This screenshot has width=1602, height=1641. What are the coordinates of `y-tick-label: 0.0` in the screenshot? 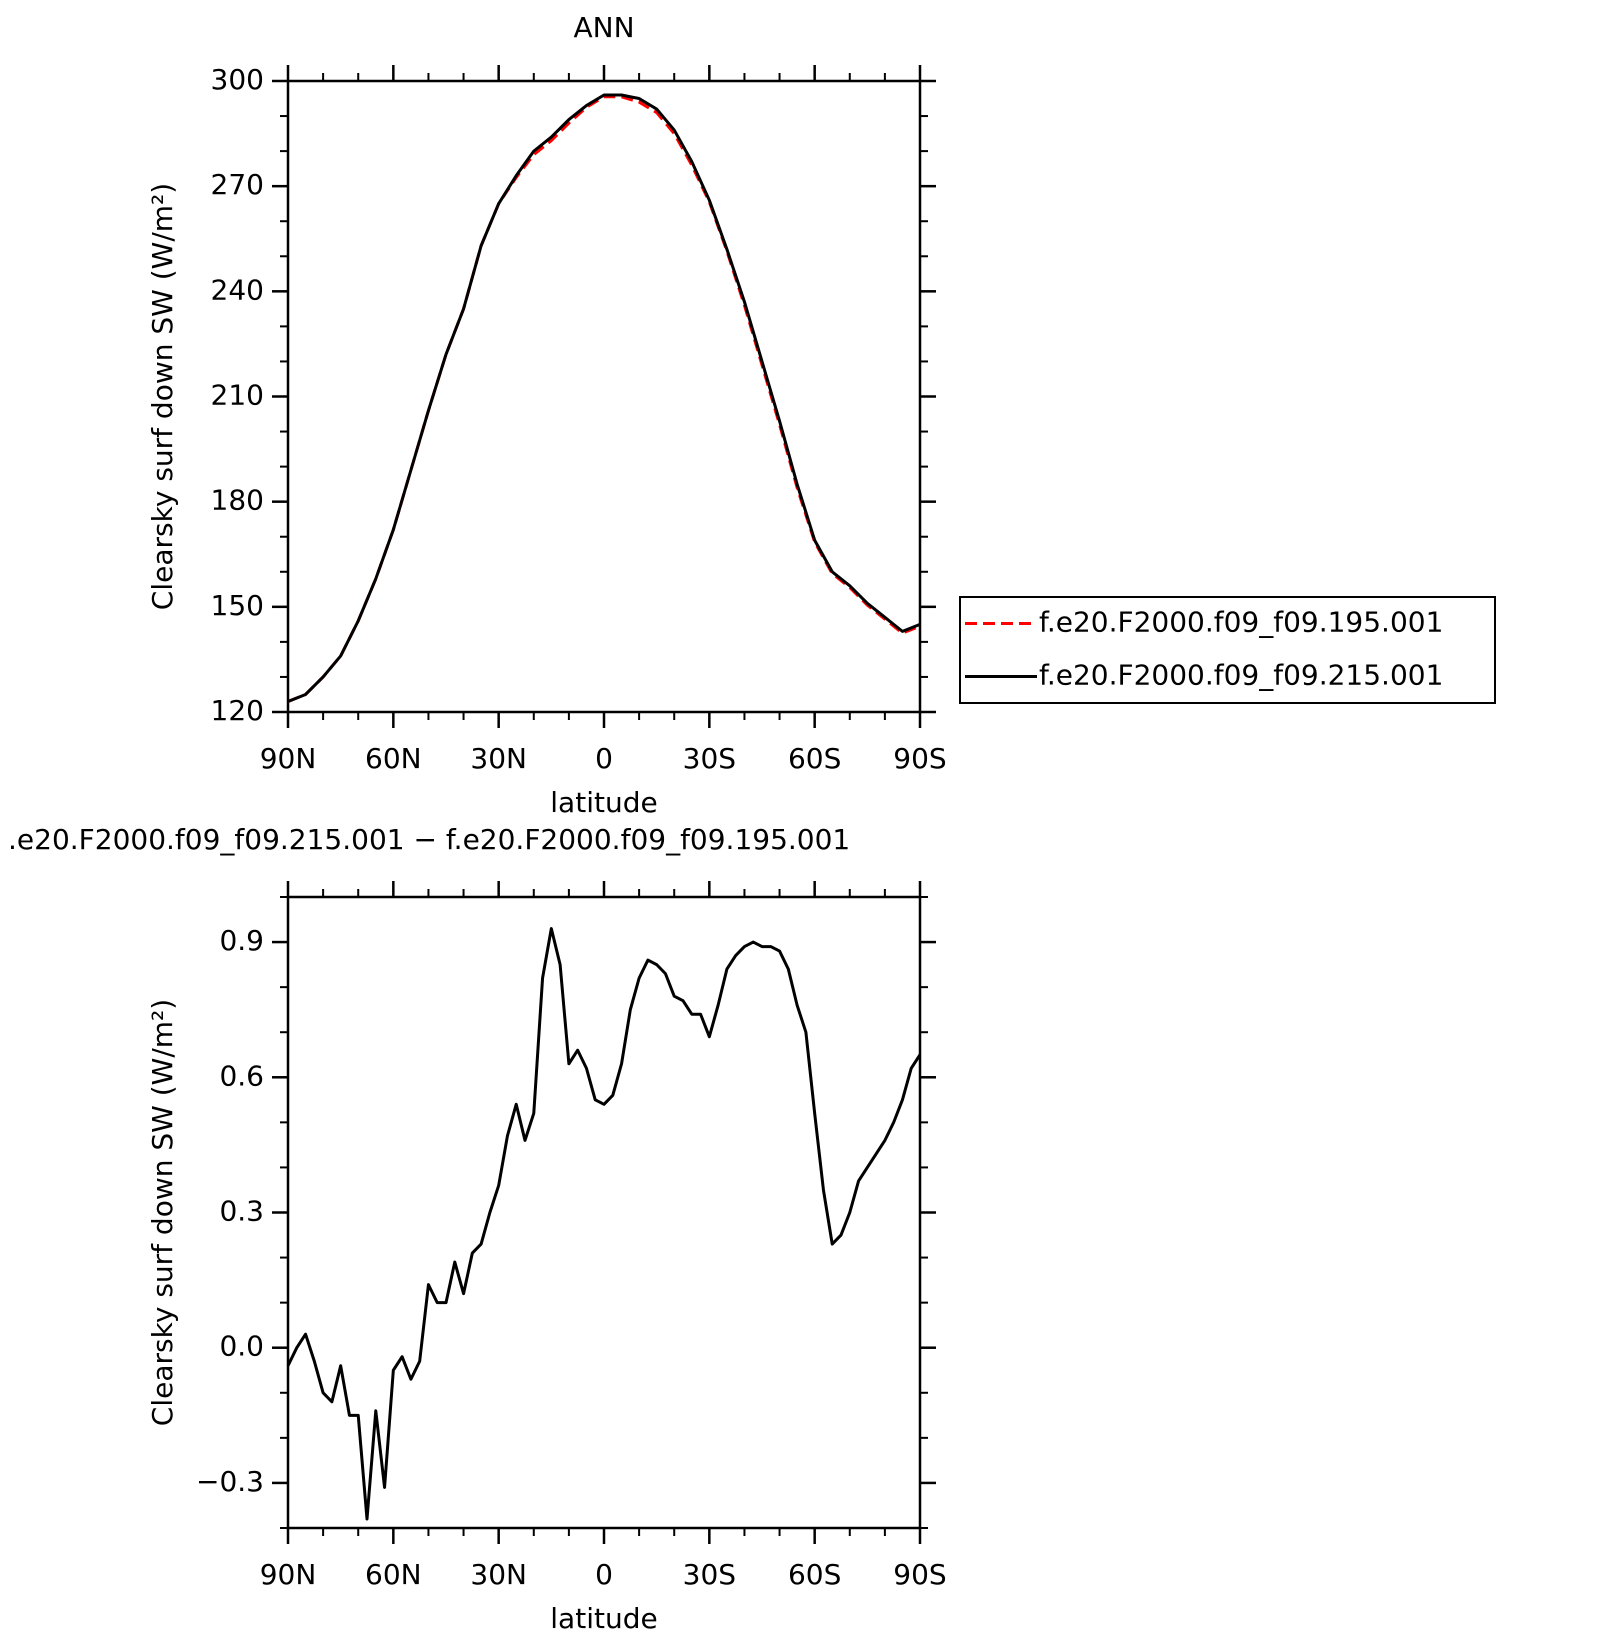 It's located at (241, 1346).